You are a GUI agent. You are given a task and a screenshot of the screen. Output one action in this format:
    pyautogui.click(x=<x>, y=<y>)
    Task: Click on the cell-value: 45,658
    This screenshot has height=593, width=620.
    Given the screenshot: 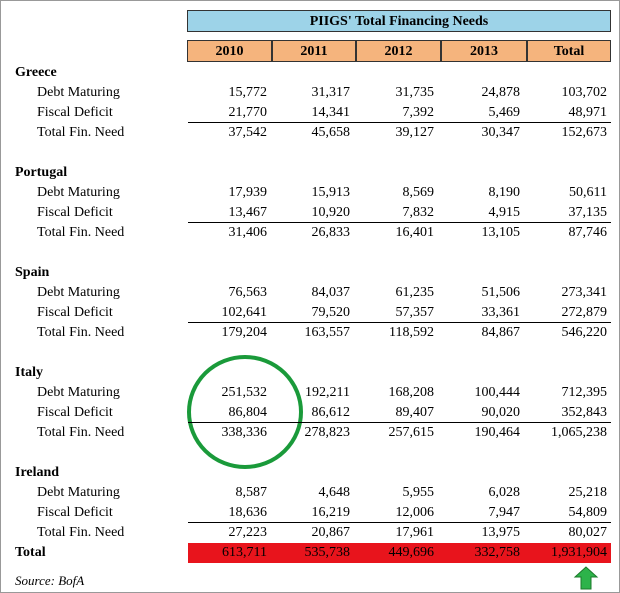 What is the action you would take?
    pyautogui.click(x=331, y=132)
    